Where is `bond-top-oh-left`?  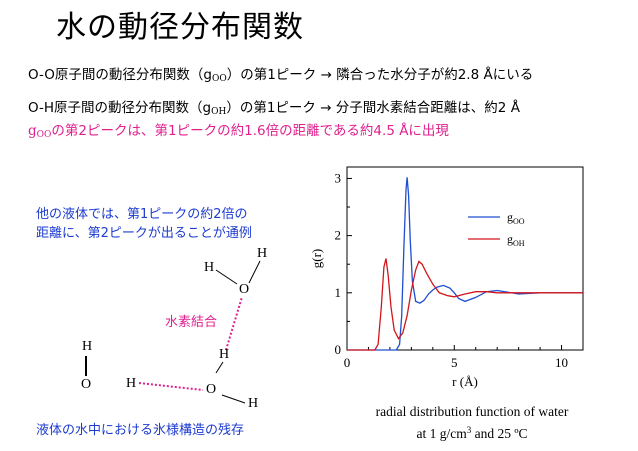
bond-top-oh-left is located at coordinates (226, 277).